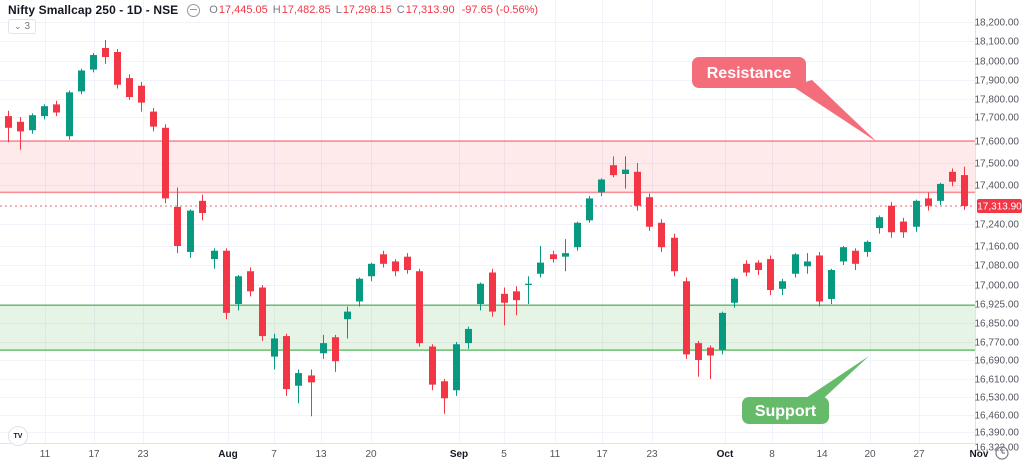 This screenshot has width=1024, height=464. I want to click on price-tick-label: 17,500.00, so click(997, 164).